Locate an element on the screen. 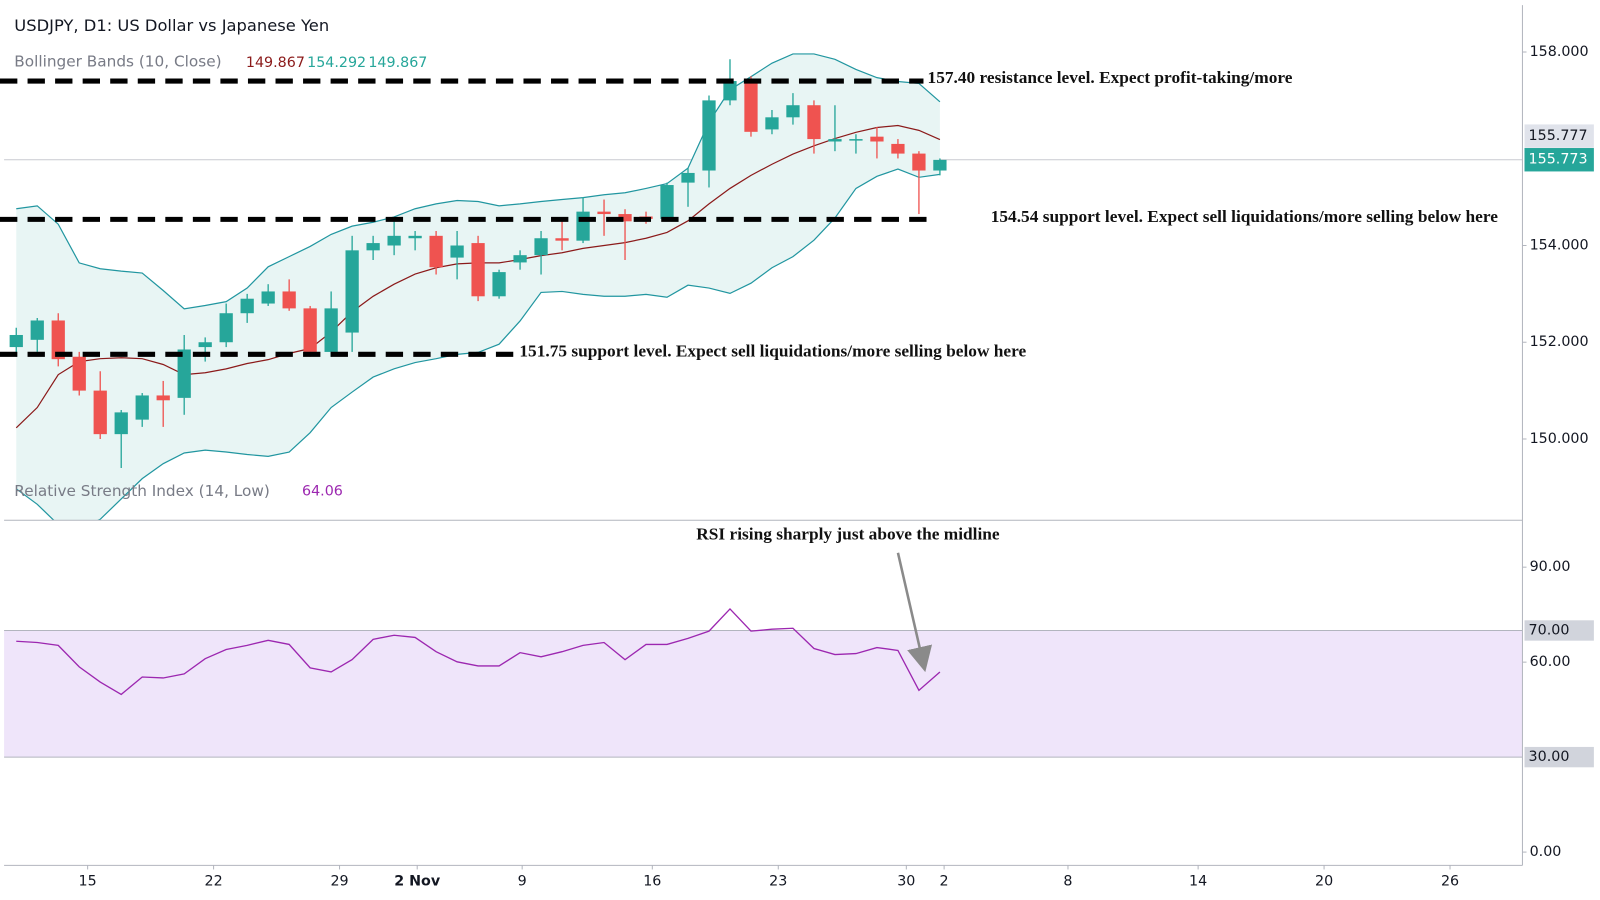  y-tick-label: 158.000 is located at coordinates (1559, 52).